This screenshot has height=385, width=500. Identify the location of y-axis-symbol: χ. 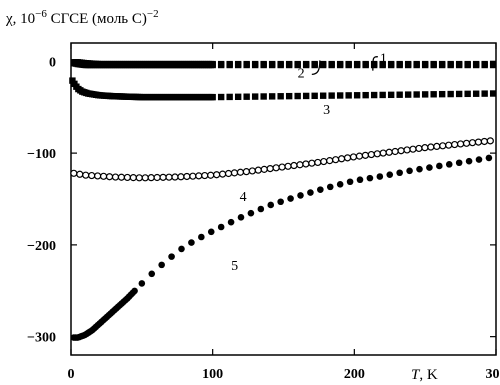
(9, 19).